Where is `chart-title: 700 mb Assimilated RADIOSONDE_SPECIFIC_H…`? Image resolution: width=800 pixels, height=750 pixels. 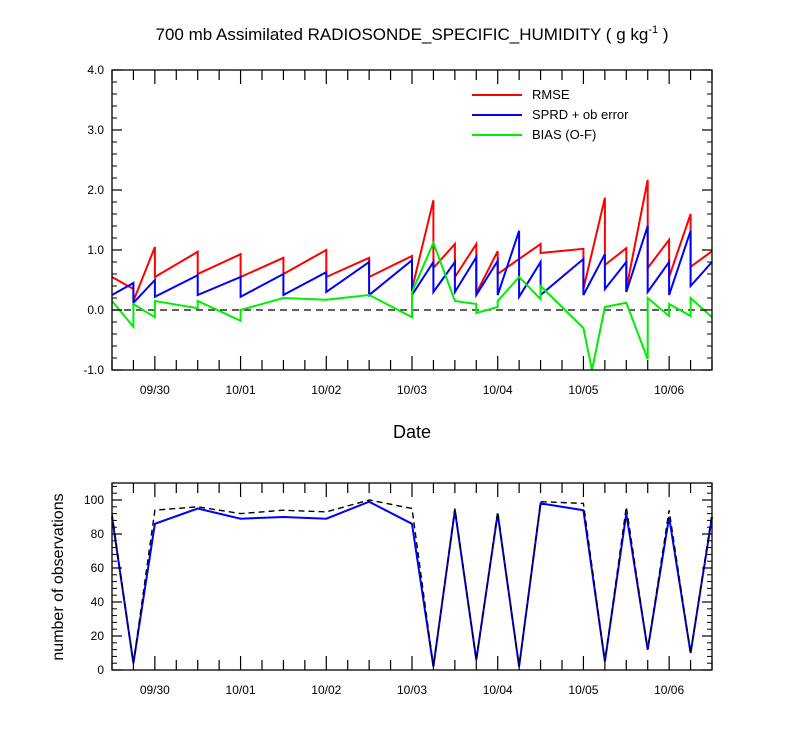 chart-title: 700 mb Assimilated RADIOSONDE_SPECIFIC_H… is located at coordinates (412, 34).